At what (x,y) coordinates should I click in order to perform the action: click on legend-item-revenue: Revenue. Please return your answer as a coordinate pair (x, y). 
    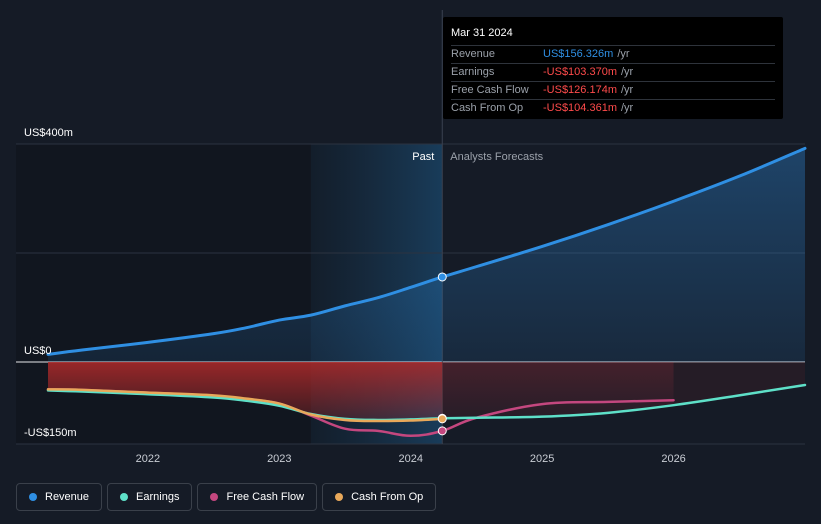
    Looking at the image, I should click on (59, 497).